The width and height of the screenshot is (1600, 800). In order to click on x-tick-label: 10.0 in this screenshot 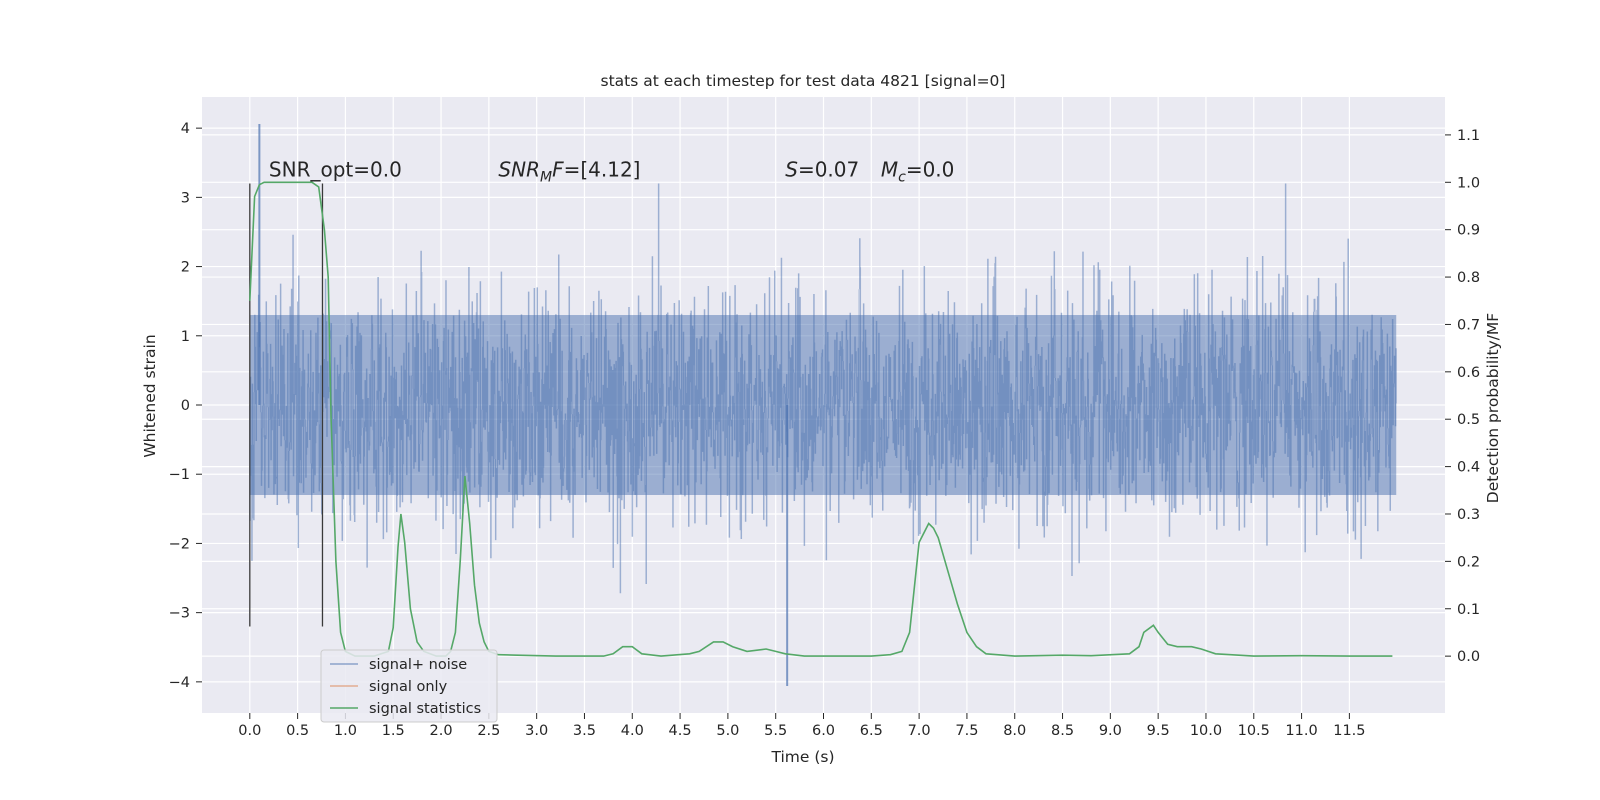, I will do `click(1206, 731)`.